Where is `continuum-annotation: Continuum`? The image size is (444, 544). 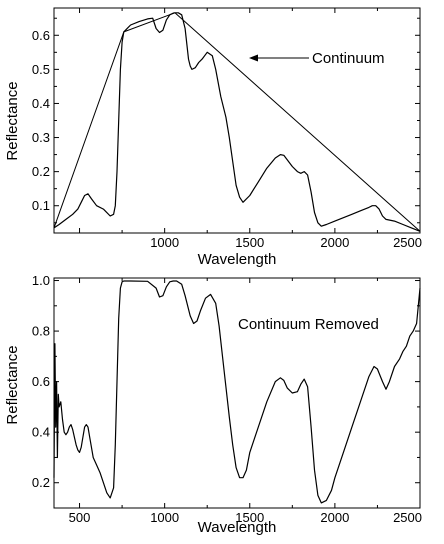
continuum-annotation: Continuum is located at coordinates (317, 58).